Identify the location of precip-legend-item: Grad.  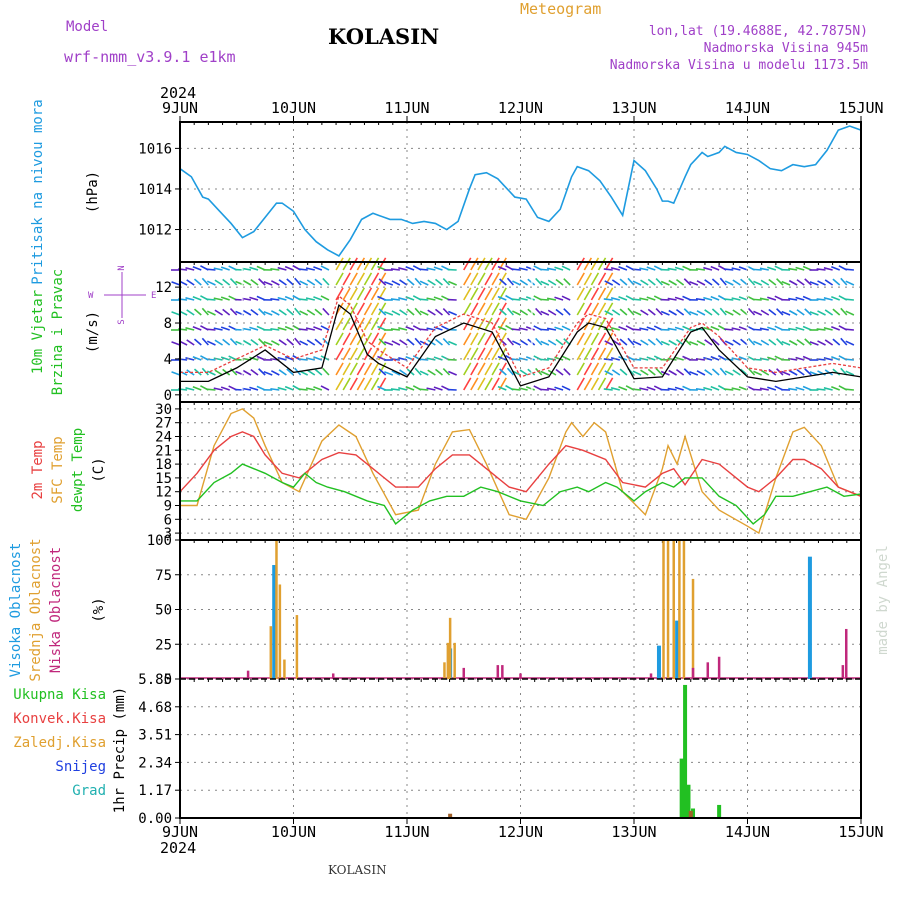
(89, 791).